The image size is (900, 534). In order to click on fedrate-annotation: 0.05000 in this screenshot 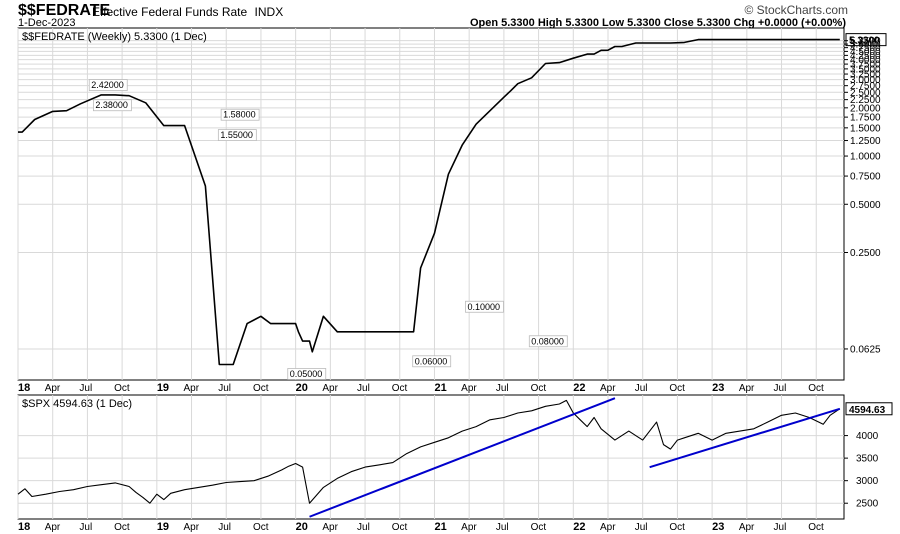, I will do `click(307, 374)`.